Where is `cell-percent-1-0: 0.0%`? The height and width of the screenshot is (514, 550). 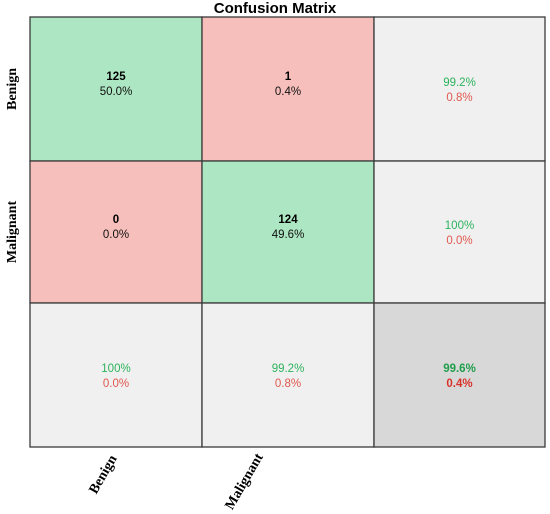 cell-percent-1-0: 0.0% is located at coordinates (116, 235).